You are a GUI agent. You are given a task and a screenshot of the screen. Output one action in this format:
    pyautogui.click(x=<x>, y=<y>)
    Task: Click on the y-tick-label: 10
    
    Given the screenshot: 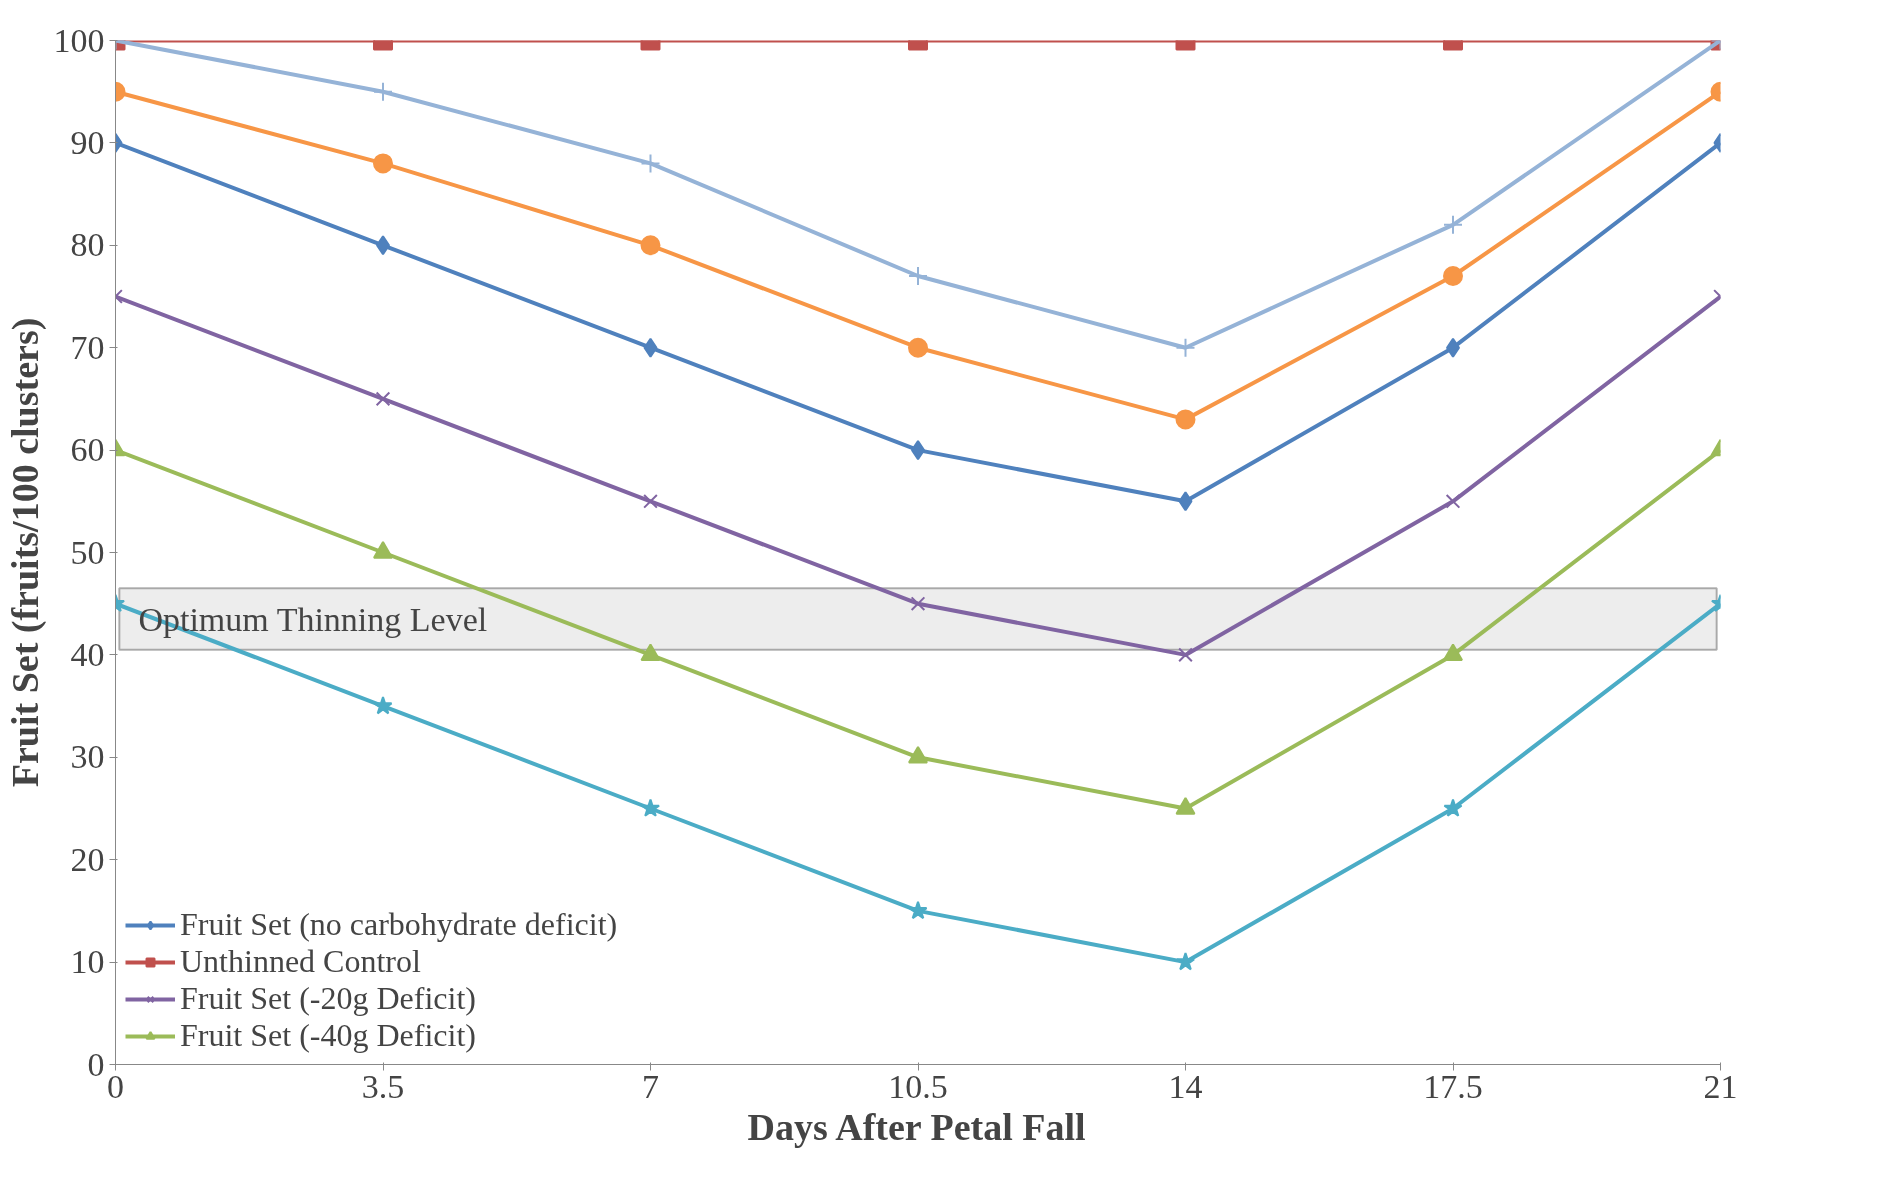 What is the action you would take?
    pyautogui.click(x=87, y=962)
    